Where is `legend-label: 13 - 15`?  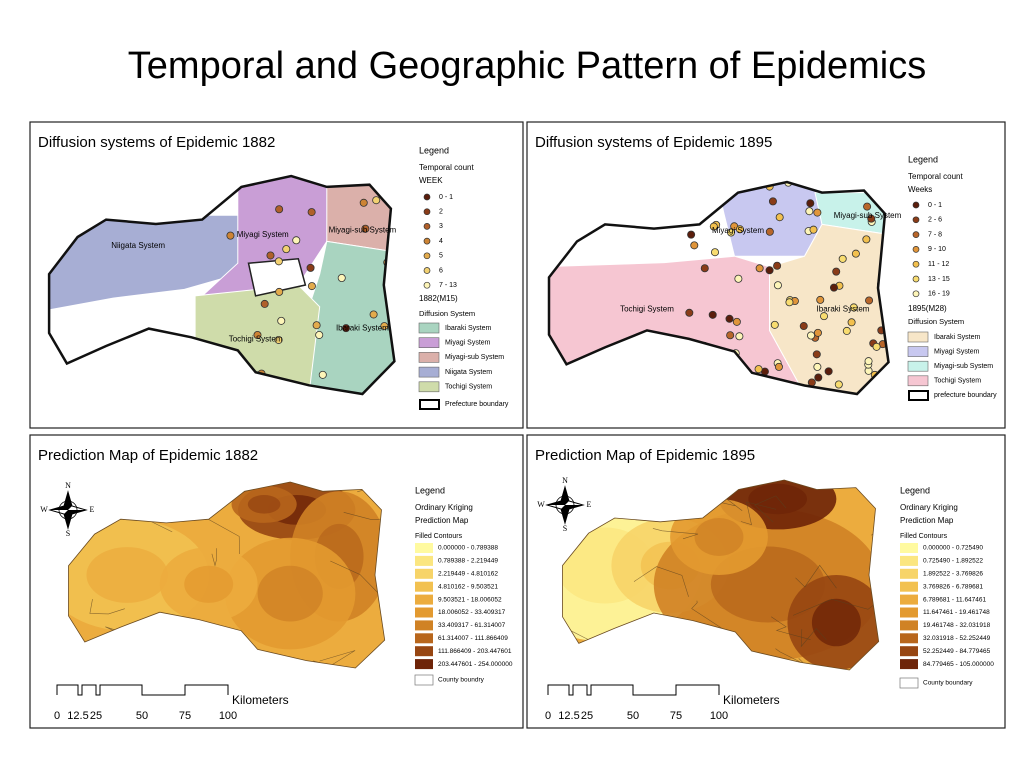 legend-label: 13 - 15 is located at coordinates (939, 279).